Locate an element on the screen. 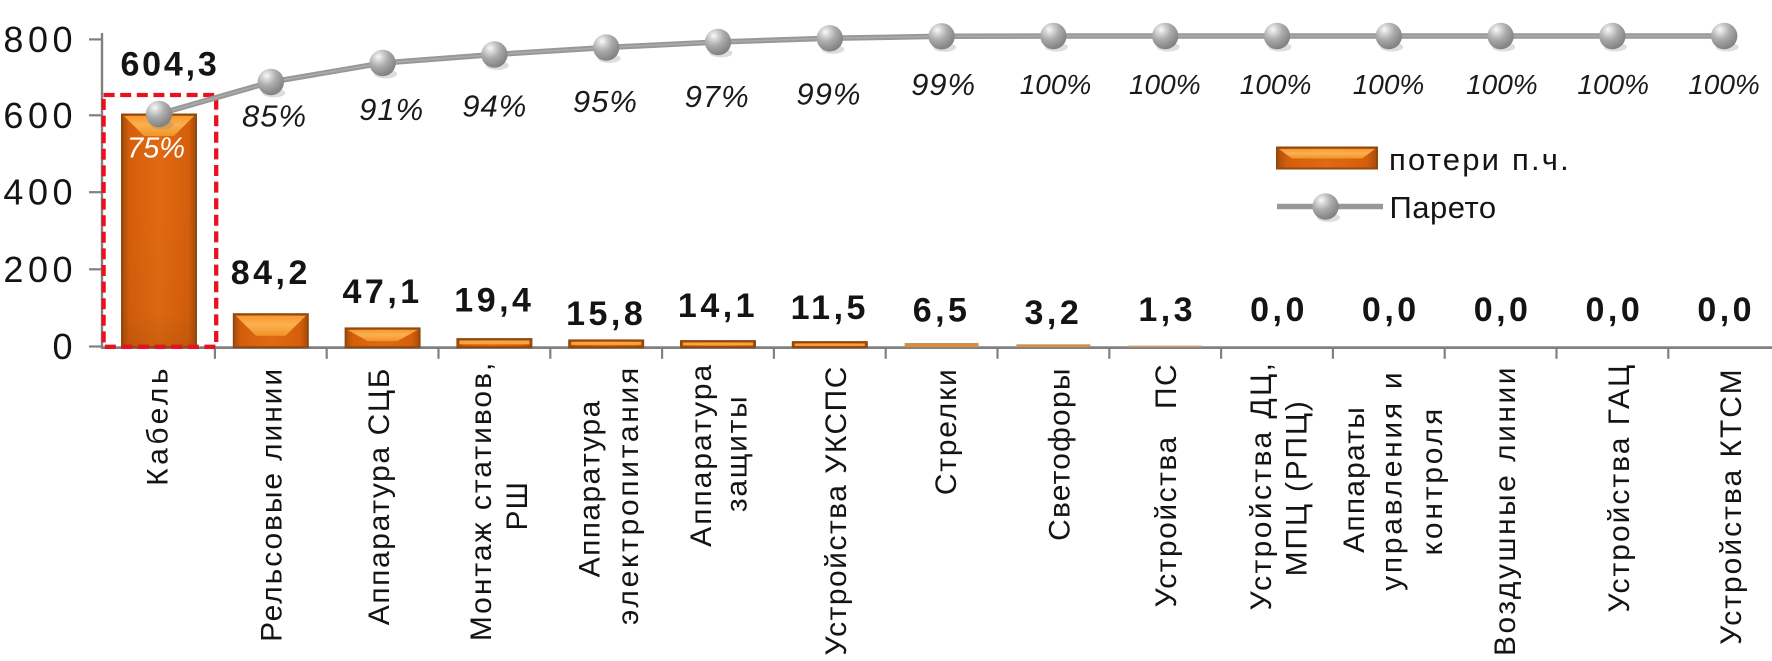 This screenshot has height=661, width=1772. svg-text: 14,1 is located at coordinates (718, 306).